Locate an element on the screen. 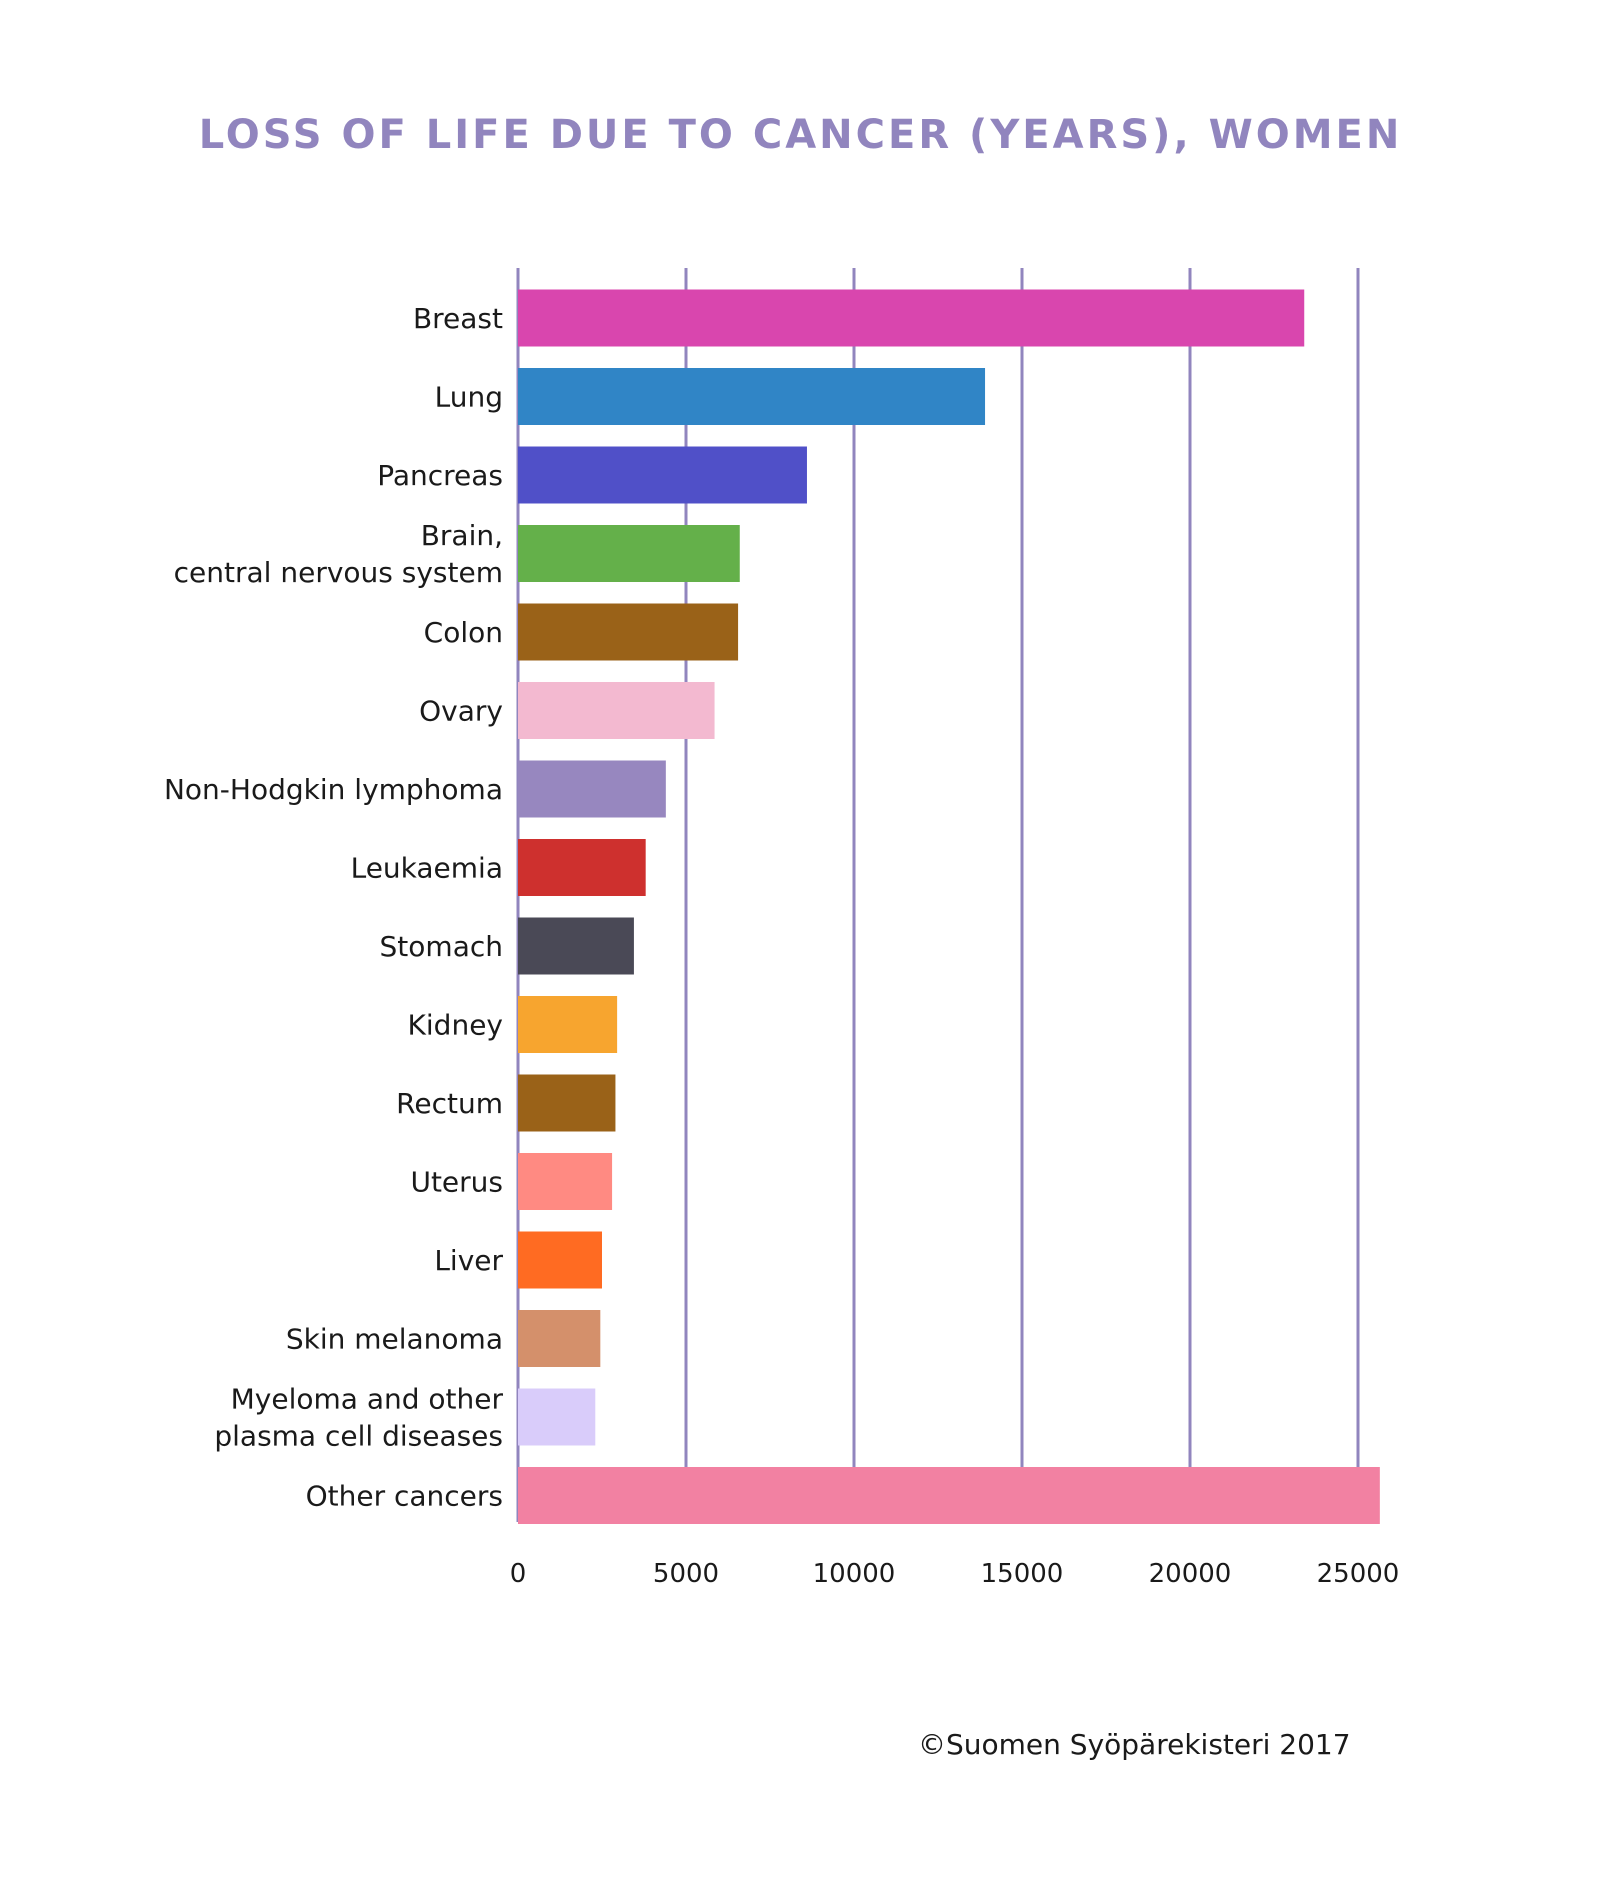  category-label: Liver is located at coordinates (468, 1260).